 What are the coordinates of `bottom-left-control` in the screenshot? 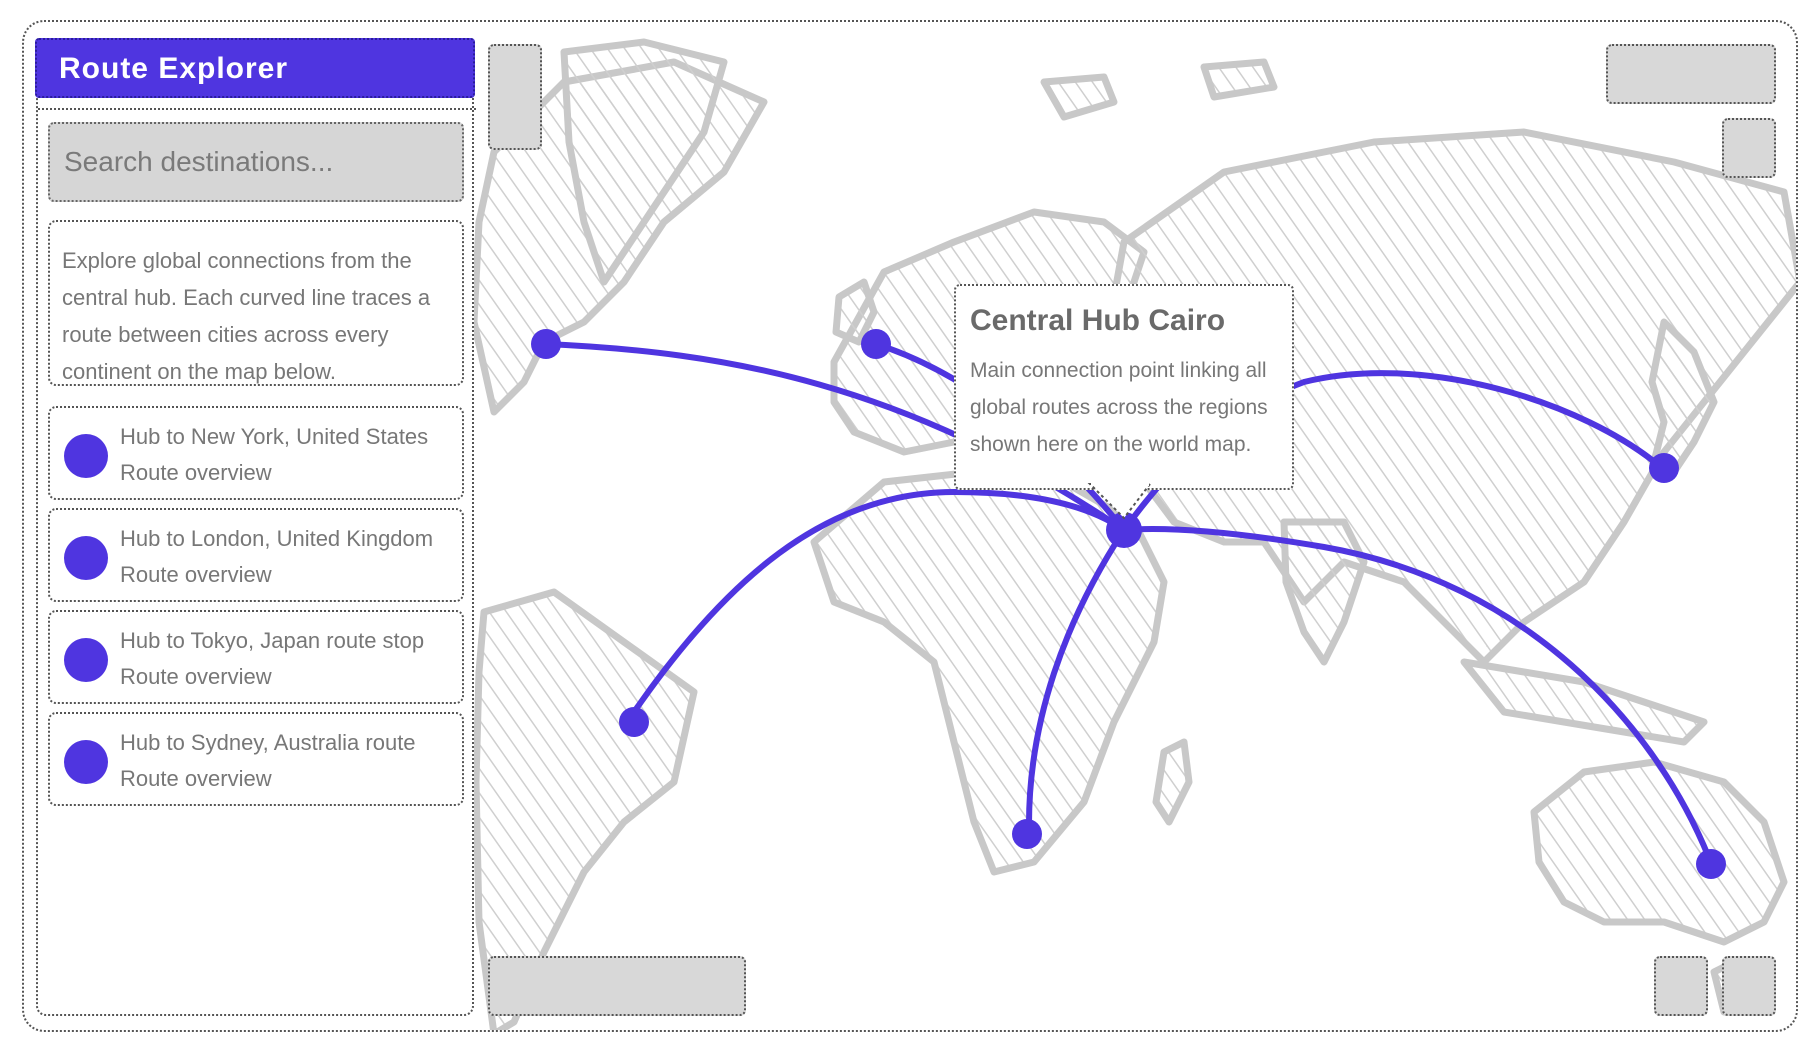 It's located at (617, 986).